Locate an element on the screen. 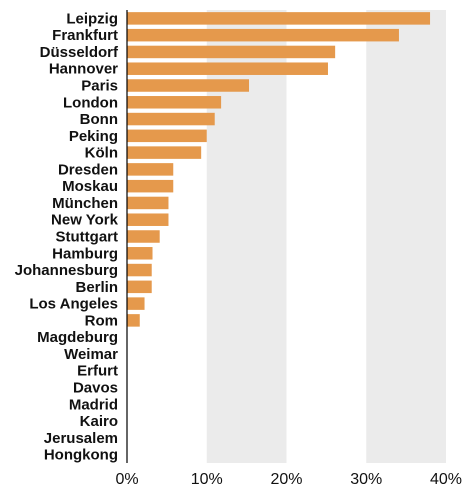 Image resolution: width=472 pixels, height=491 pixels. category-label: Bonn is located at coordinates (99, 119).